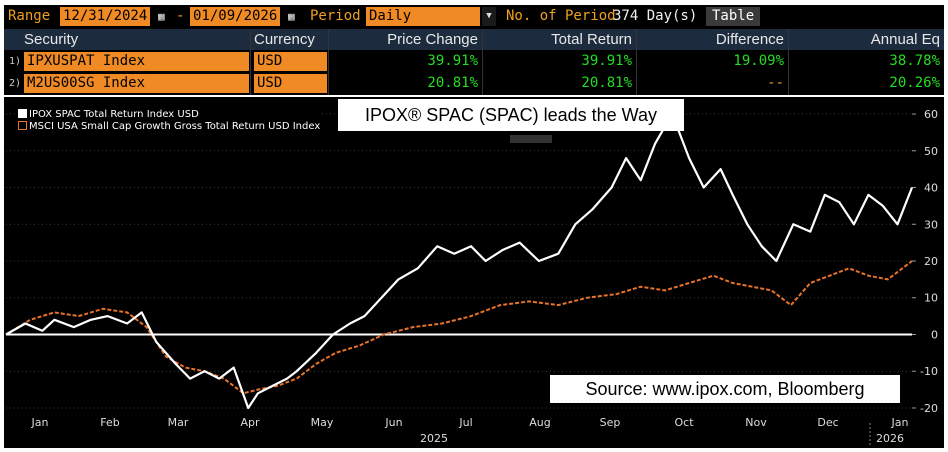 The width and height of the screenshot is (948, 452). Describe the element at coordinates (114, 114) in the screenshot. I see `legend-label: IPOX SPAC Total Return Index USD` at that location.